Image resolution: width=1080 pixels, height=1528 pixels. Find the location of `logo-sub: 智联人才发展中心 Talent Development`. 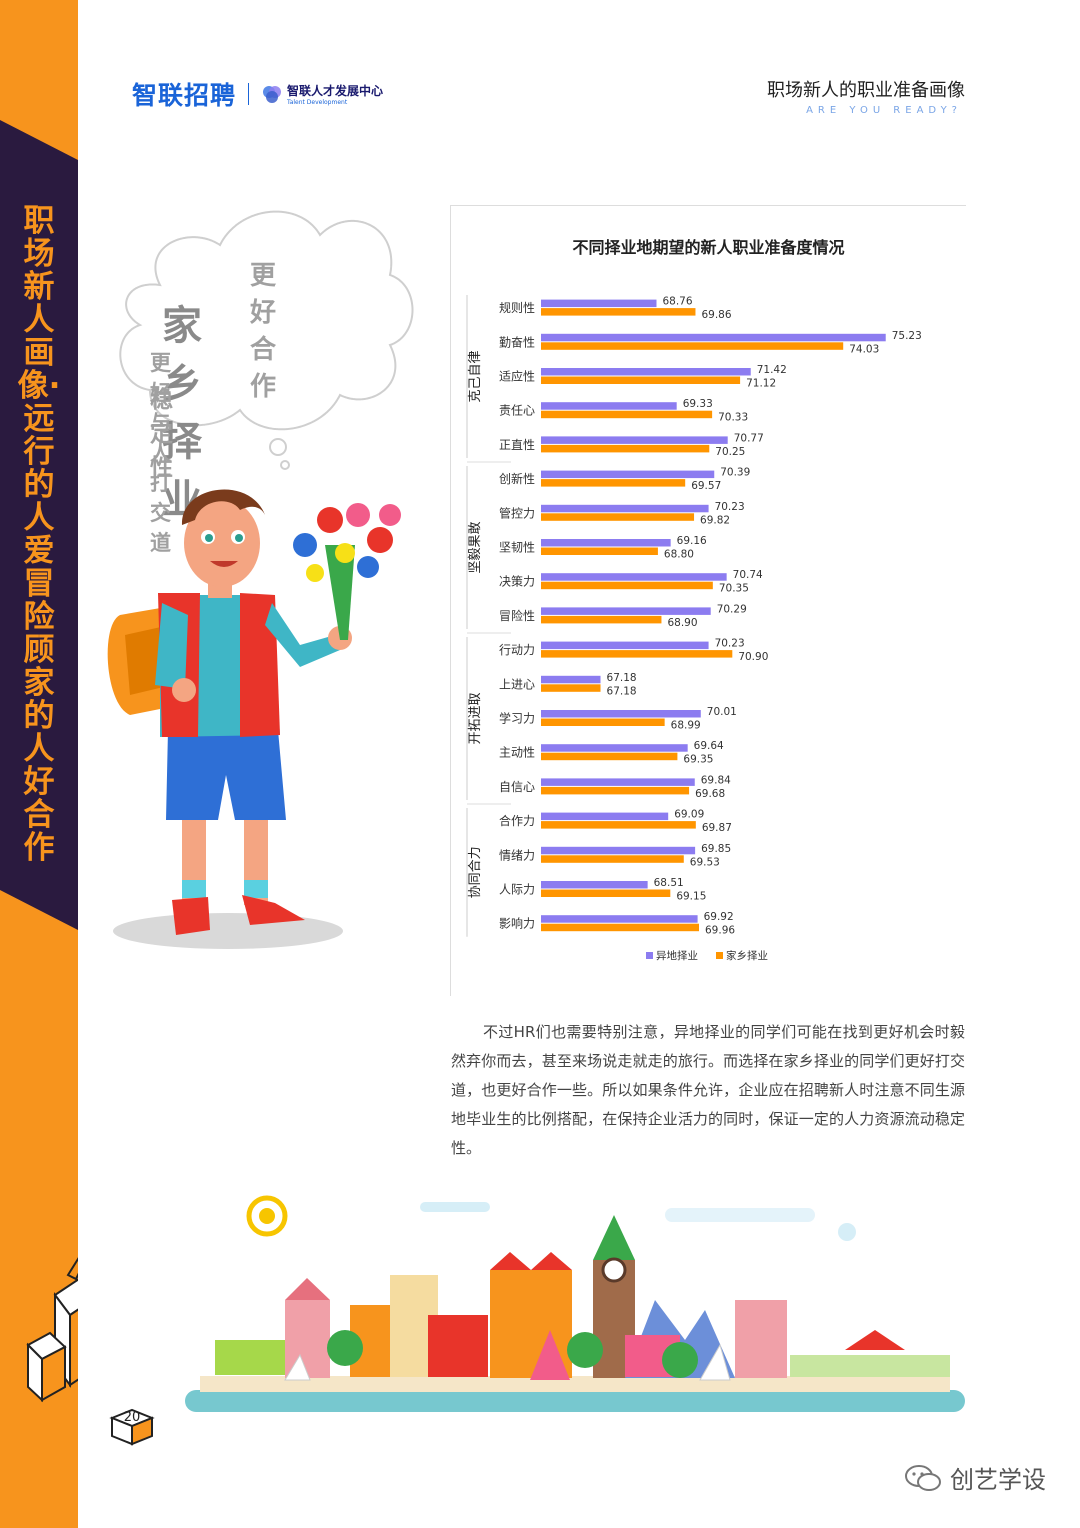

logo-sub: 智联人才发展中心 Talent Development is located at coordinates (322, 94).